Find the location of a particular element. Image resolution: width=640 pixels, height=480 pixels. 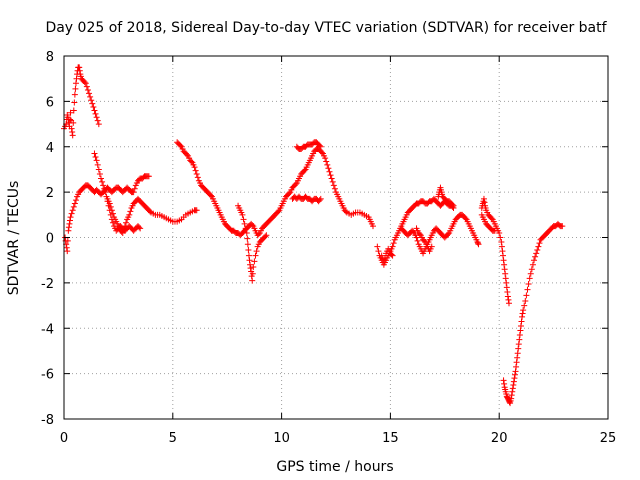

y-tick-label: 0 is located at coordinates (50, 239).